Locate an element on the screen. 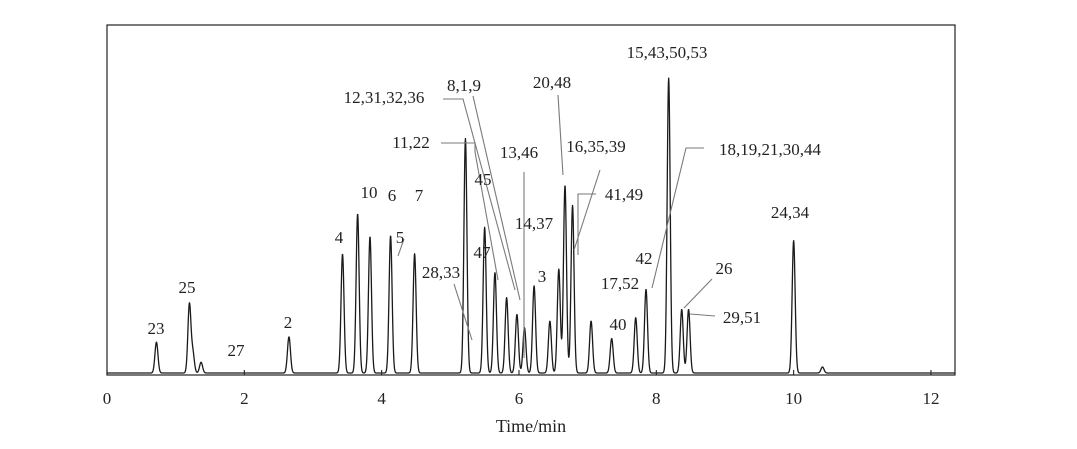 The width and height of the screenshot is (1077, 449). peak-label: 4 is located at coordinates (339, 237).